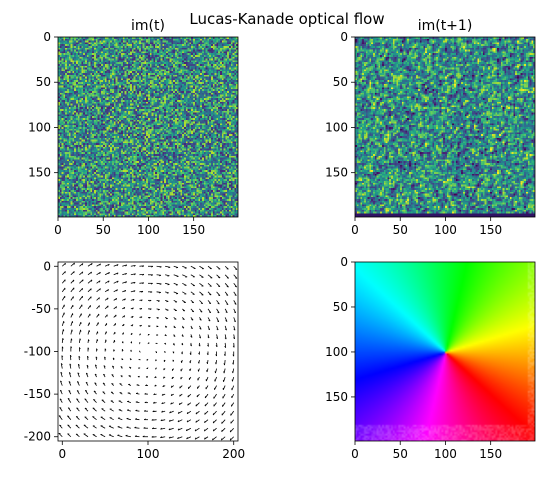 The image size is (544, 479). Describe the element at coordinates (445, 351) in the screenshot. I see `flow-hsv-image` at that location.